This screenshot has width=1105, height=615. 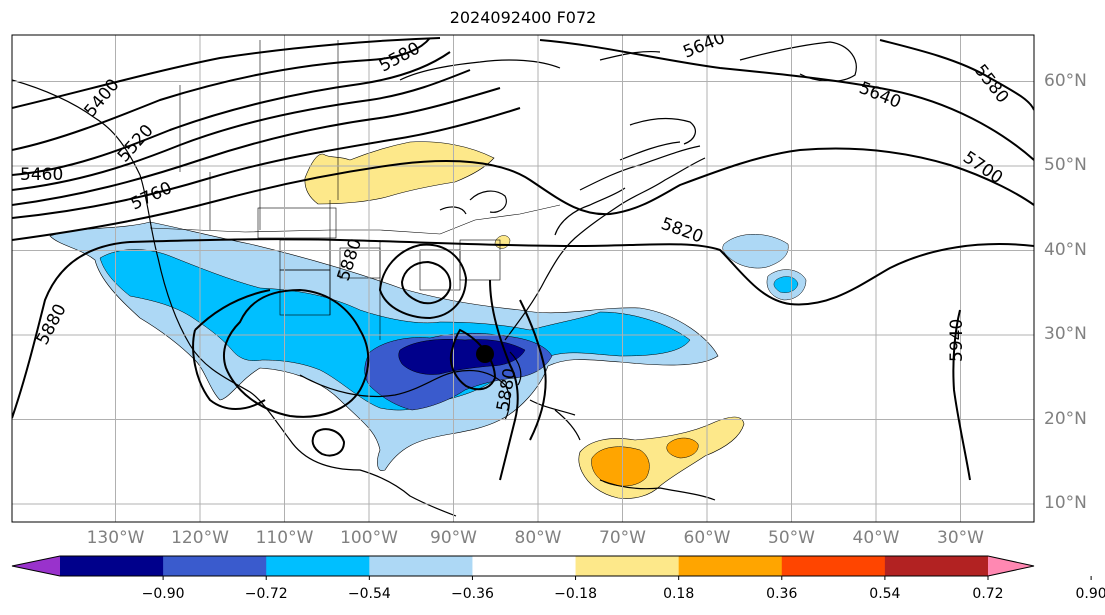 I want to click on positive-anomaly-small, so click(x=502, y=242).